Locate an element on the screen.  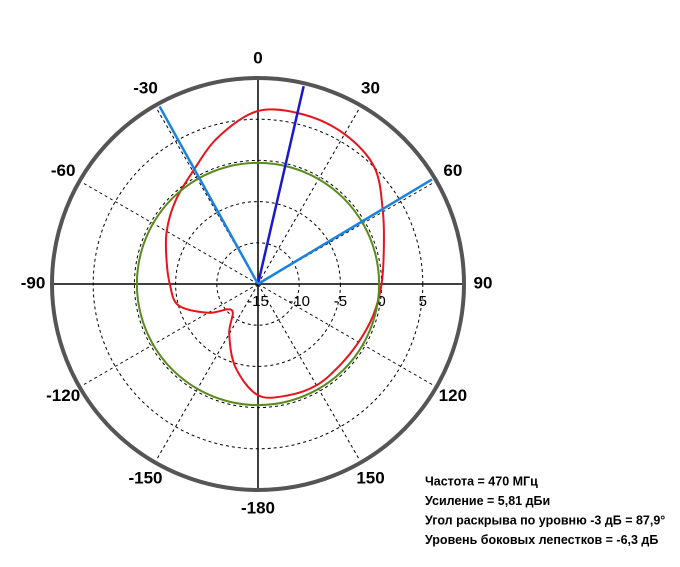
angle-label: 150 is located at coordinates (370, 477).